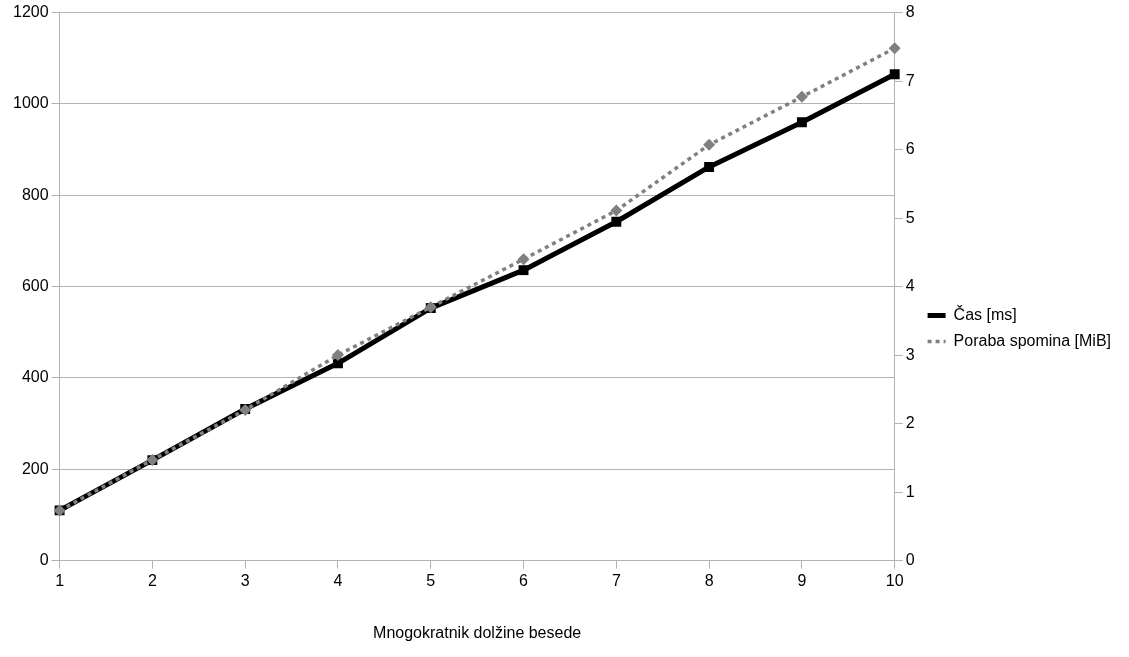 The width and height of the screenshot is (1129, 657). I want to click on y-tick-label: 400, so click(35, 377).